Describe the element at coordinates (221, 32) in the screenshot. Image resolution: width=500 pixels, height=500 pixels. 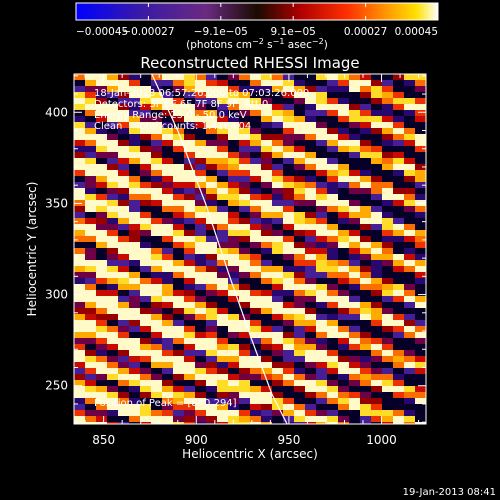
I see `colorbar-tick-label: −9.1e−05` at that location.